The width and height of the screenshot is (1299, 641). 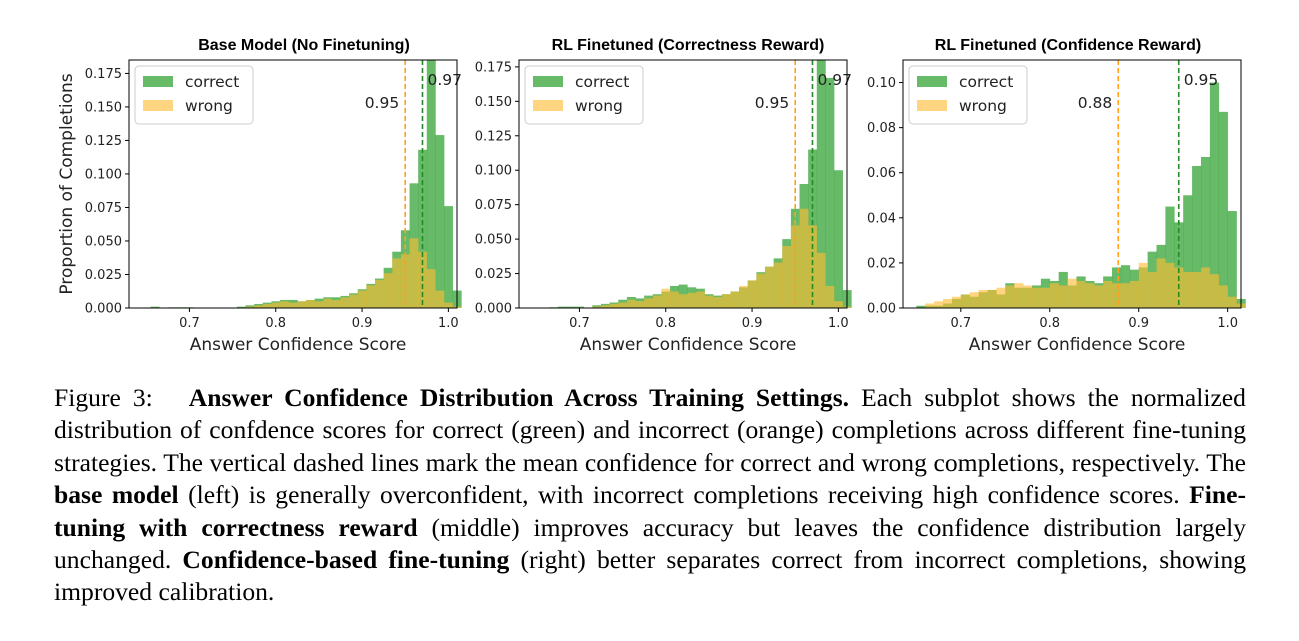 I want to click on caption-bold-base-model: base model, so click(x=116, y=495).